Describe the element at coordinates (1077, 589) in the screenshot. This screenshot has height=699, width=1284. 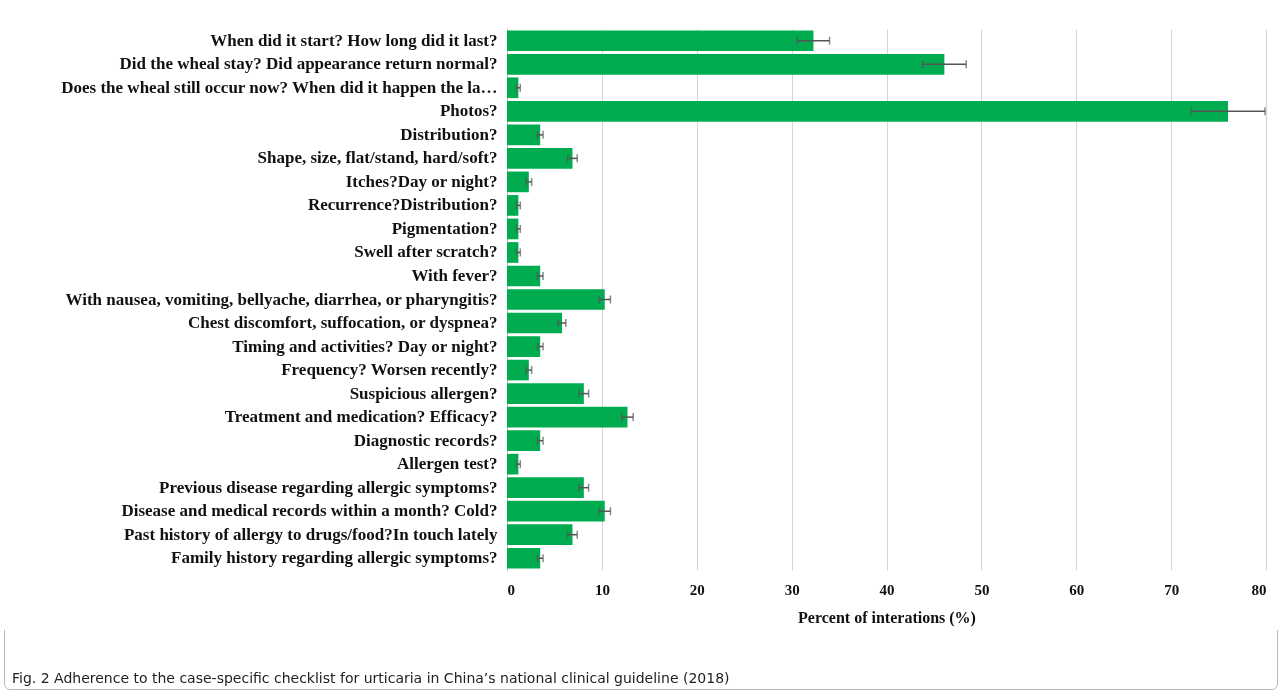
I see `x-tick-label: 60` at that location.